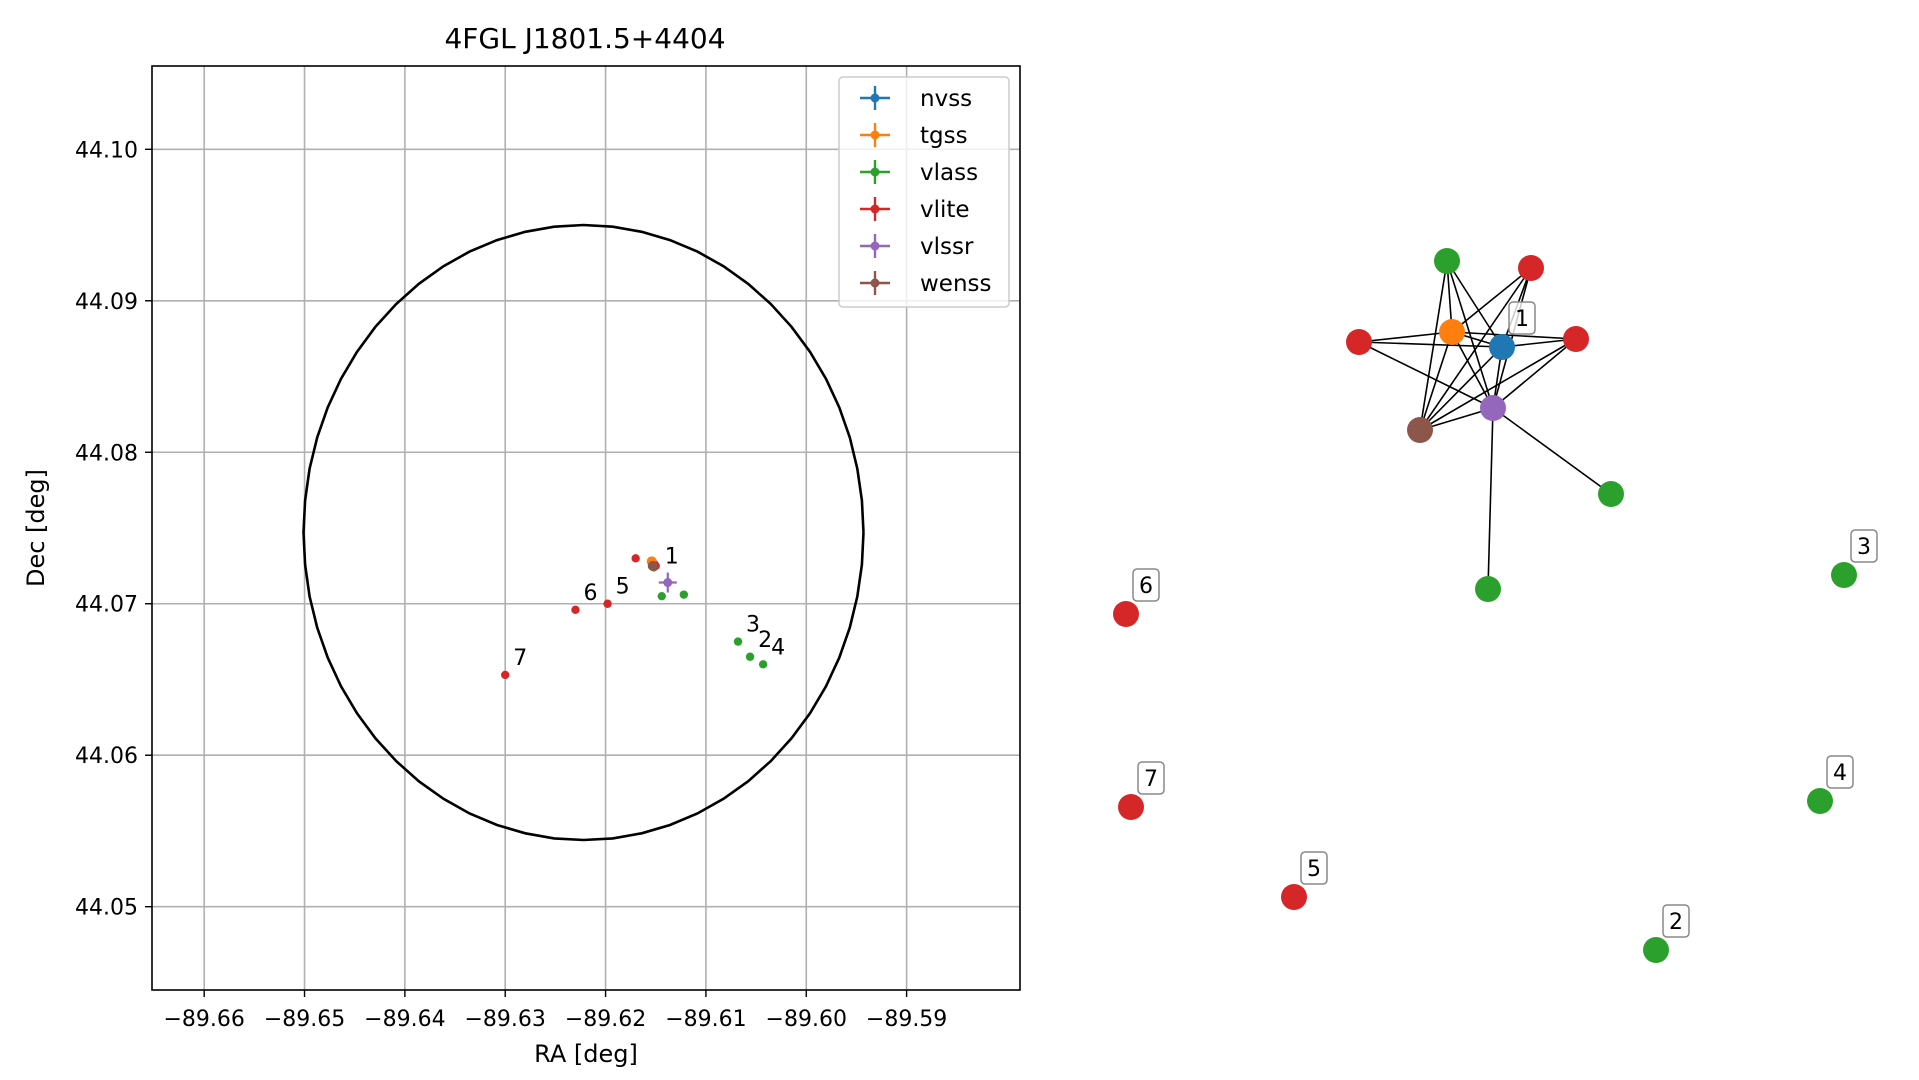 The height and width of the screenshot is (1080, 1919). Describe the element at coordinates (590, 593) in the screenshot. I see `point-label: 6` at that location.